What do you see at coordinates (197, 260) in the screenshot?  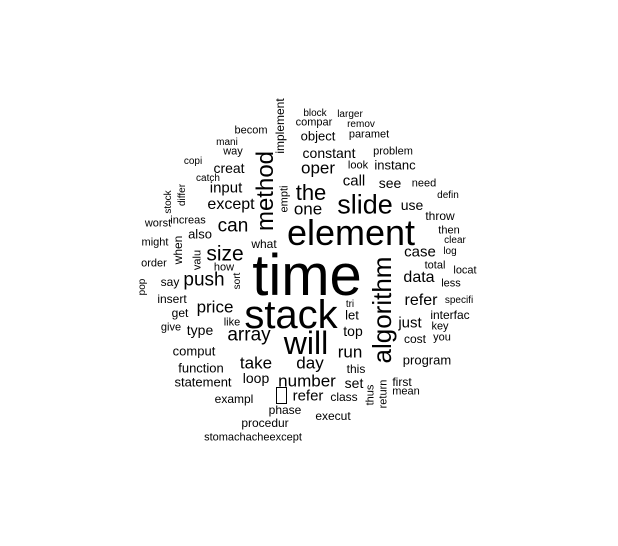 I see `cloud-word: valu` at bounding box center [197, 260].